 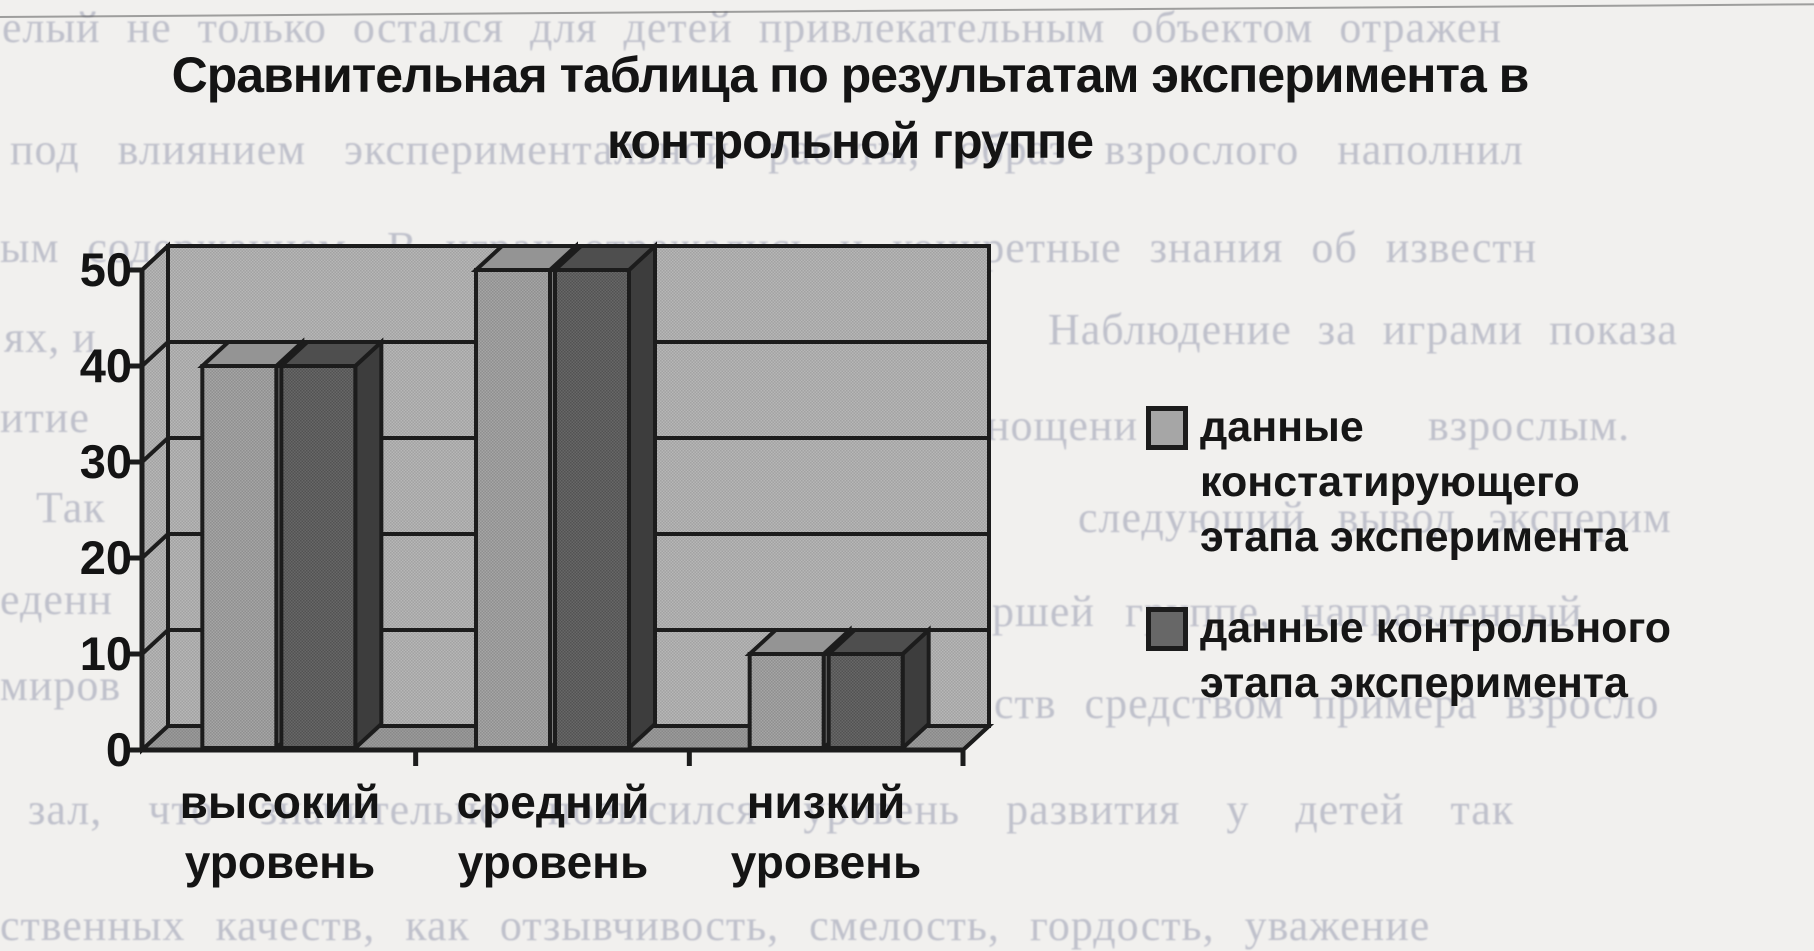 I want to click on bar-контрольного-2, so click(x=878, y=689).